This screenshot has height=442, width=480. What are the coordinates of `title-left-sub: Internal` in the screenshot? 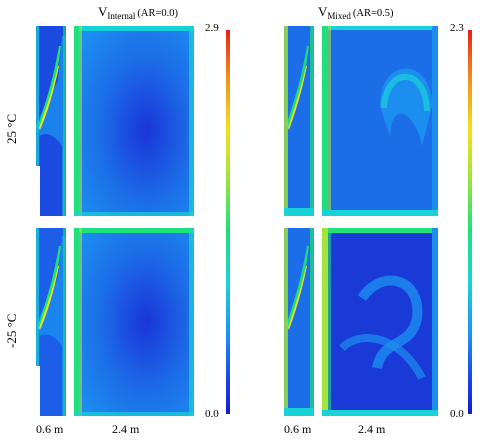 It's located at (121, 16).